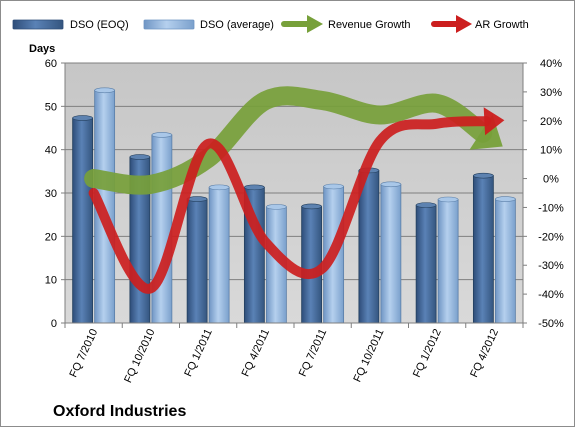 This screenshot has width=575, height=428. I want to click on y-tick-label: 0, so click(54, 324).